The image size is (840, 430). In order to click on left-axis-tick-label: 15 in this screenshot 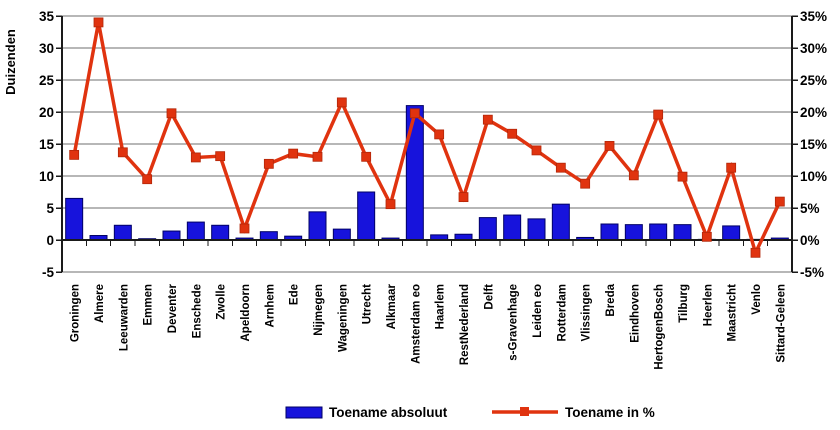, I will do `click(47, 144)`.